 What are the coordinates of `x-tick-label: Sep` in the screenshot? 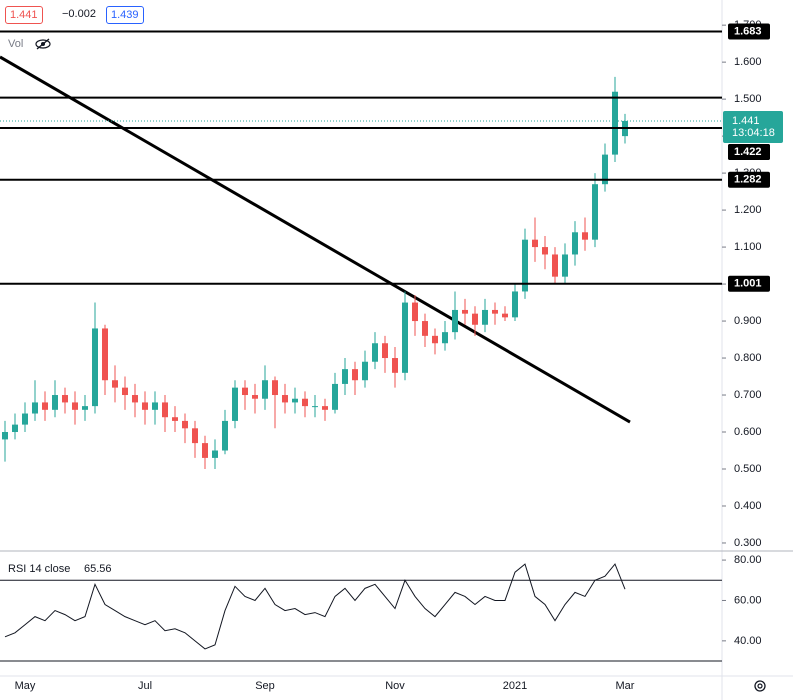 It's located at (265, 686).